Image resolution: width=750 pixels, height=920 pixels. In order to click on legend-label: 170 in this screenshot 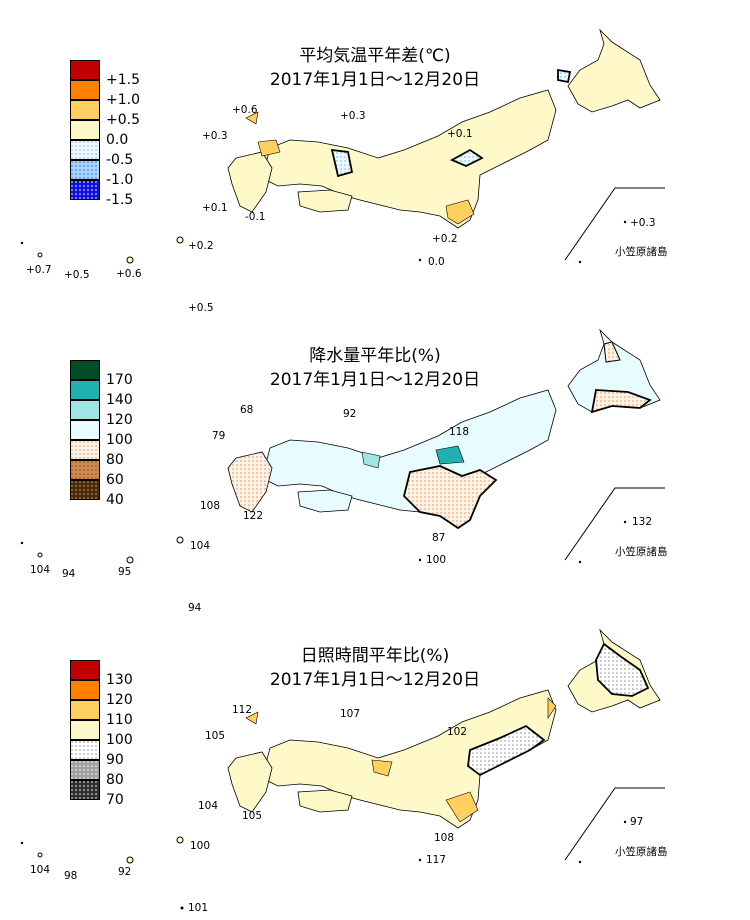, I will do `click(119, 380)`.